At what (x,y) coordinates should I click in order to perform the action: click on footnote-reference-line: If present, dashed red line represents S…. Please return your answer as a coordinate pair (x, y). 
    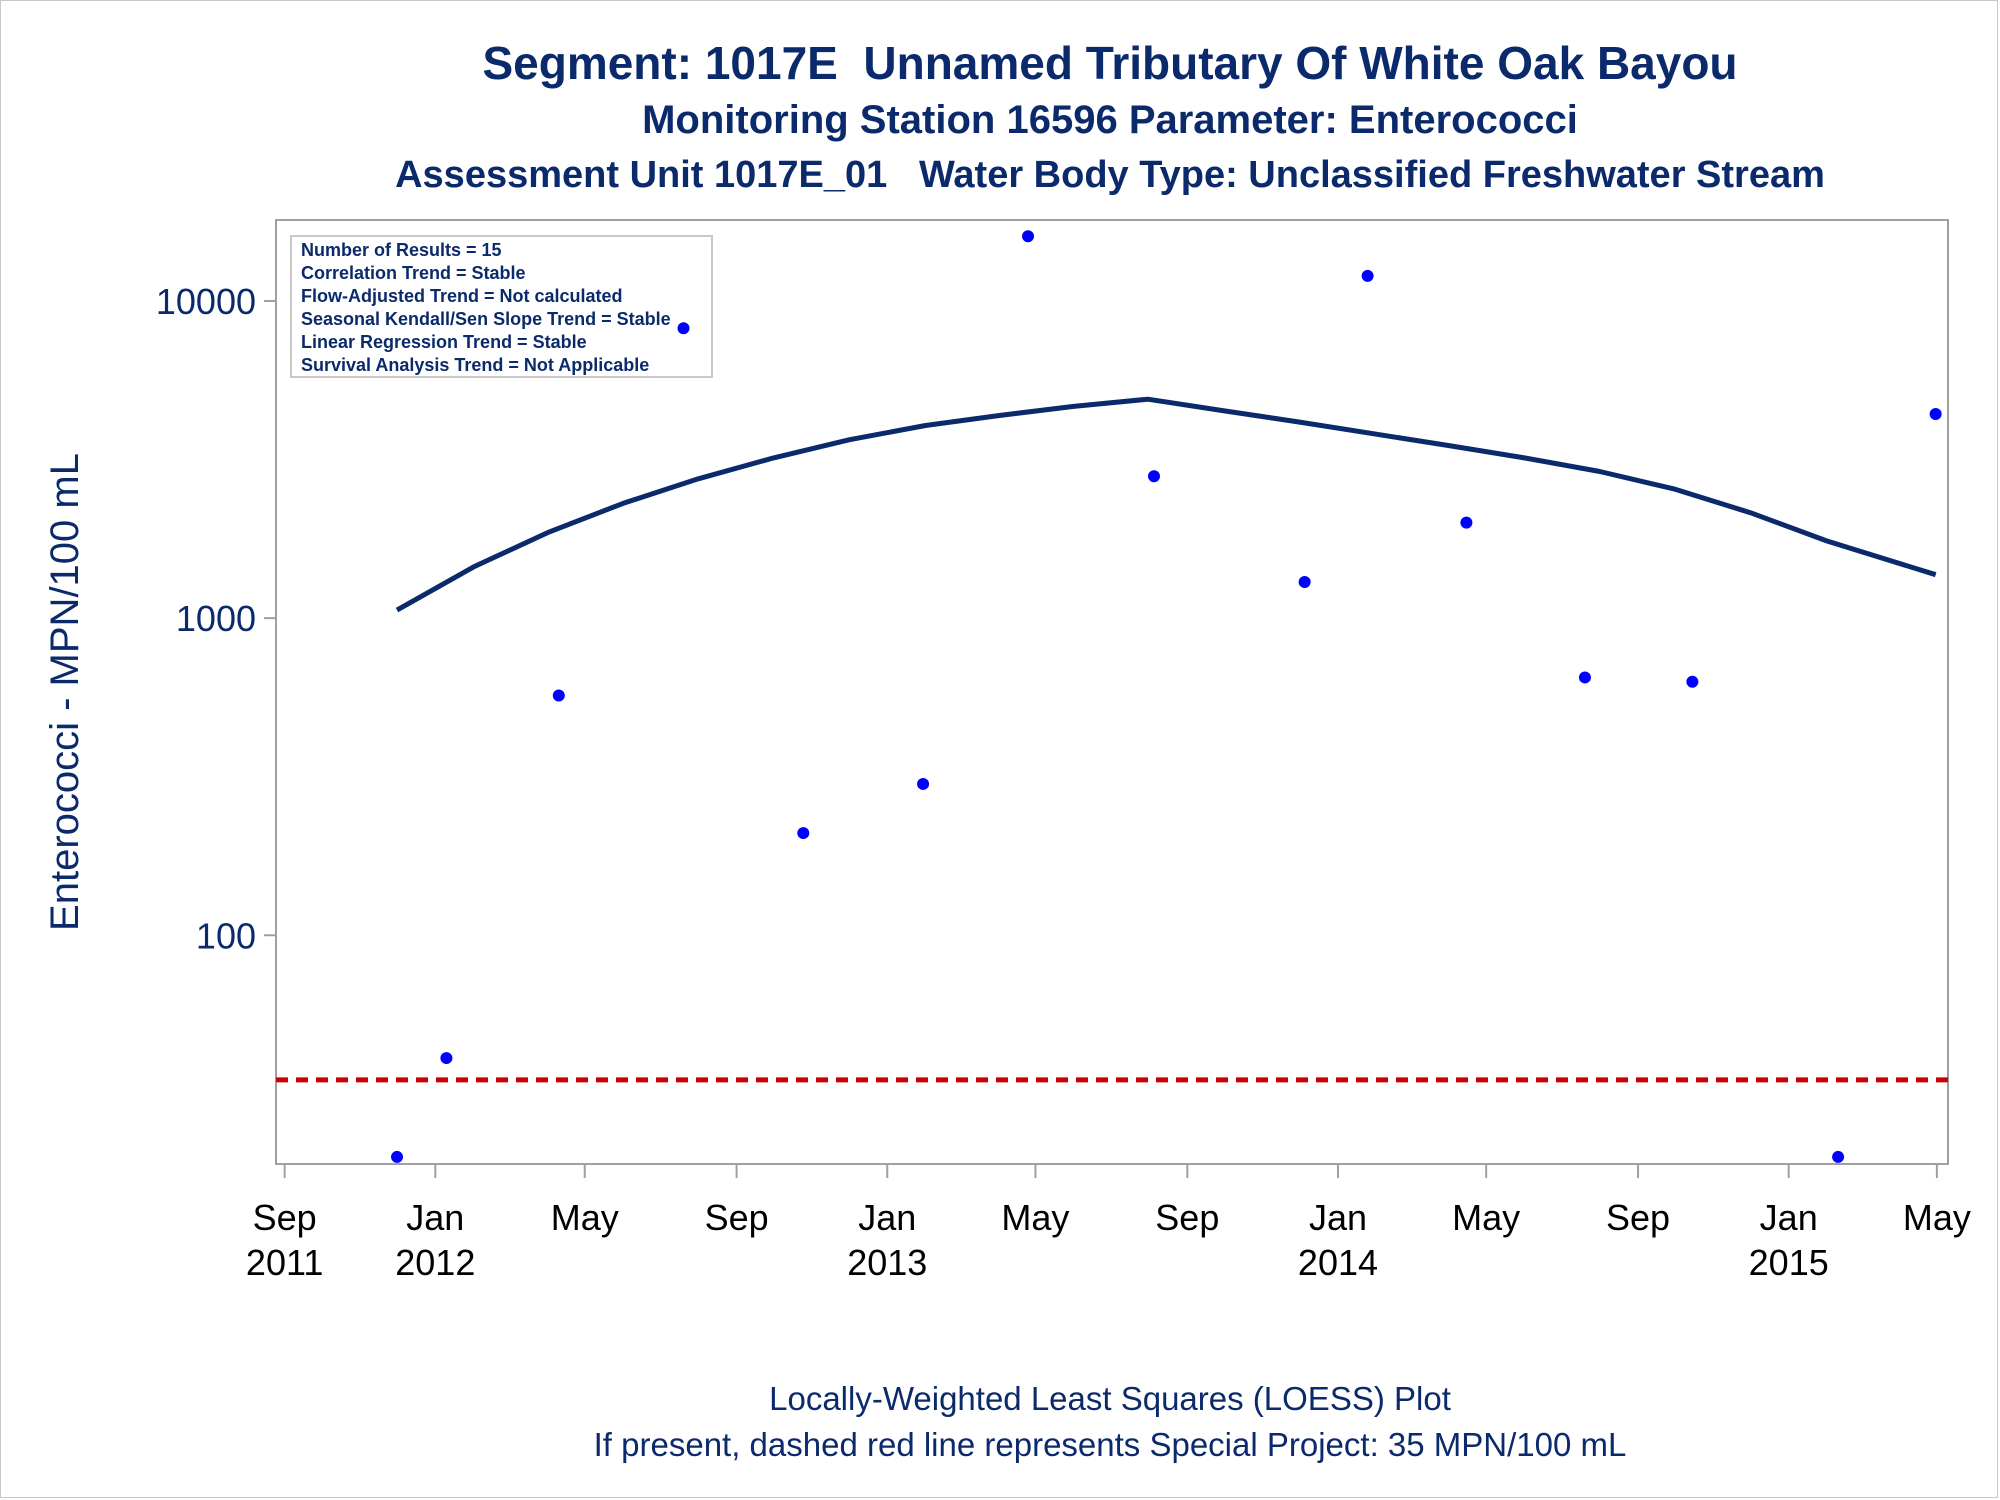
    Looking at the image, I should click on (1110, 1444).